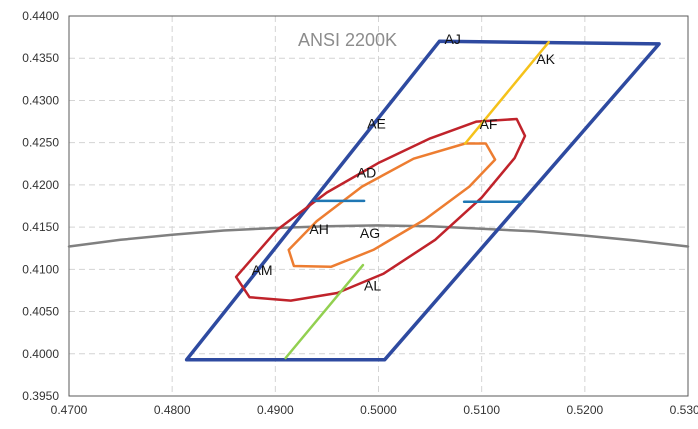 The height and width of the screenshot is (429, 698). What do you see at coordinates (489, 124) in the screenshot?
I see `region-label: AF` at bounding box center [489, 124].